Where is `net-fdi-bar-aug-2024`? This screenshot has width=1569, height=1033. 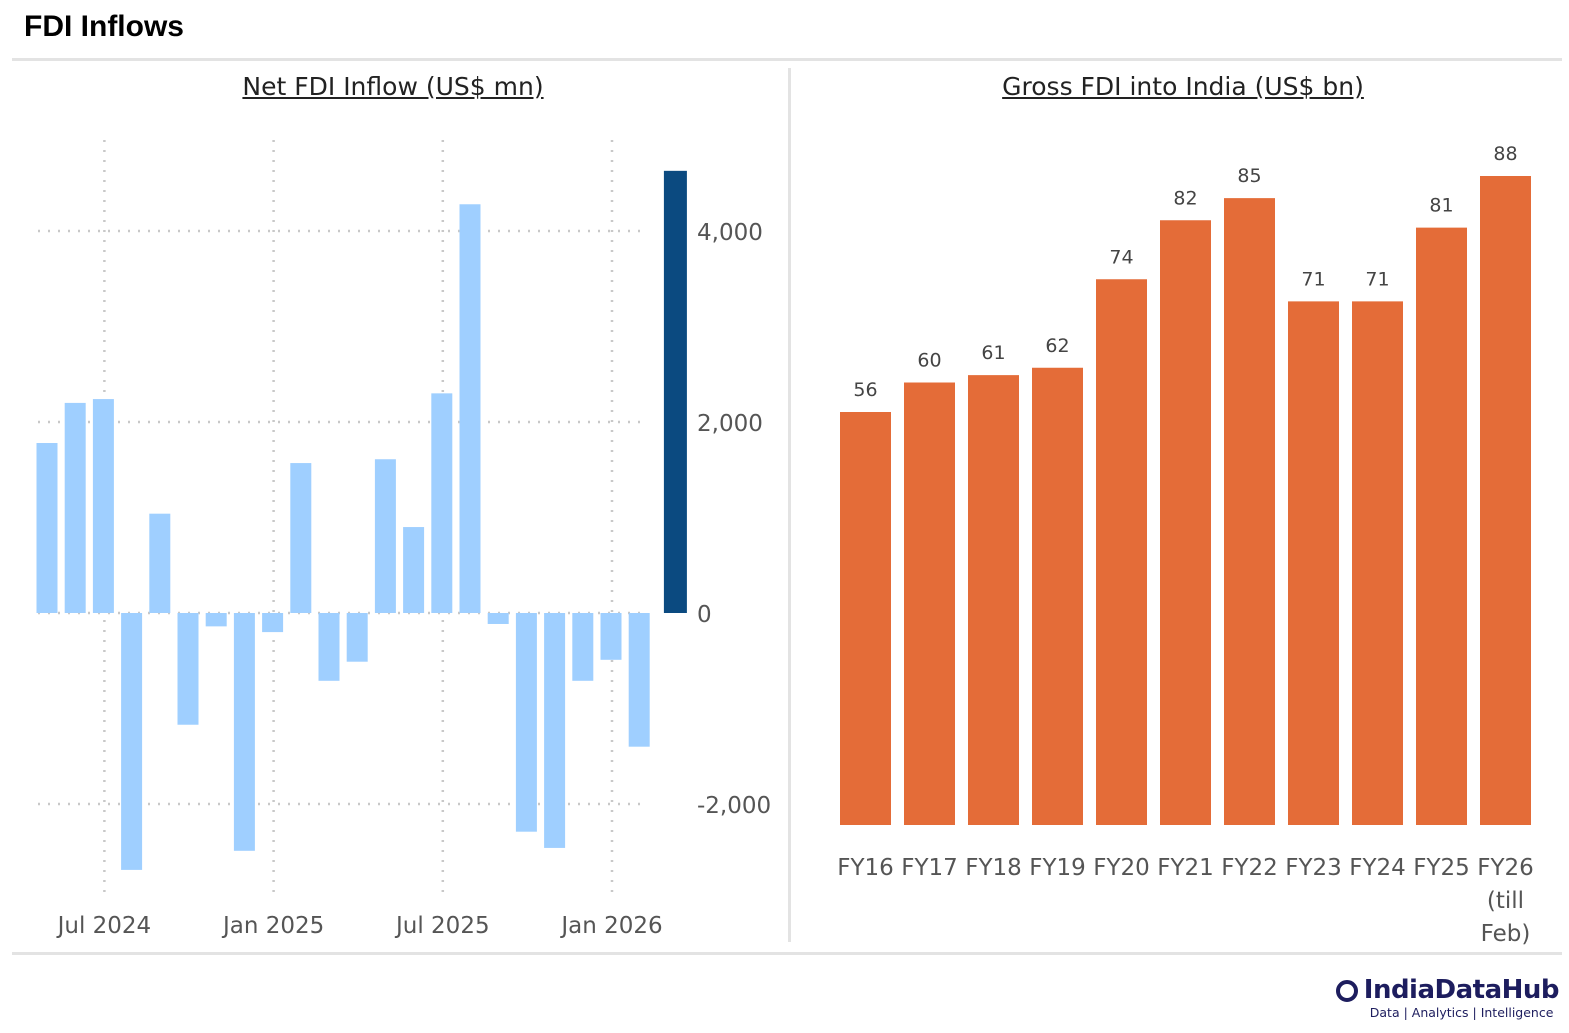
net-fdi-bar-aug-2024 is located at coordinates (132, 741).